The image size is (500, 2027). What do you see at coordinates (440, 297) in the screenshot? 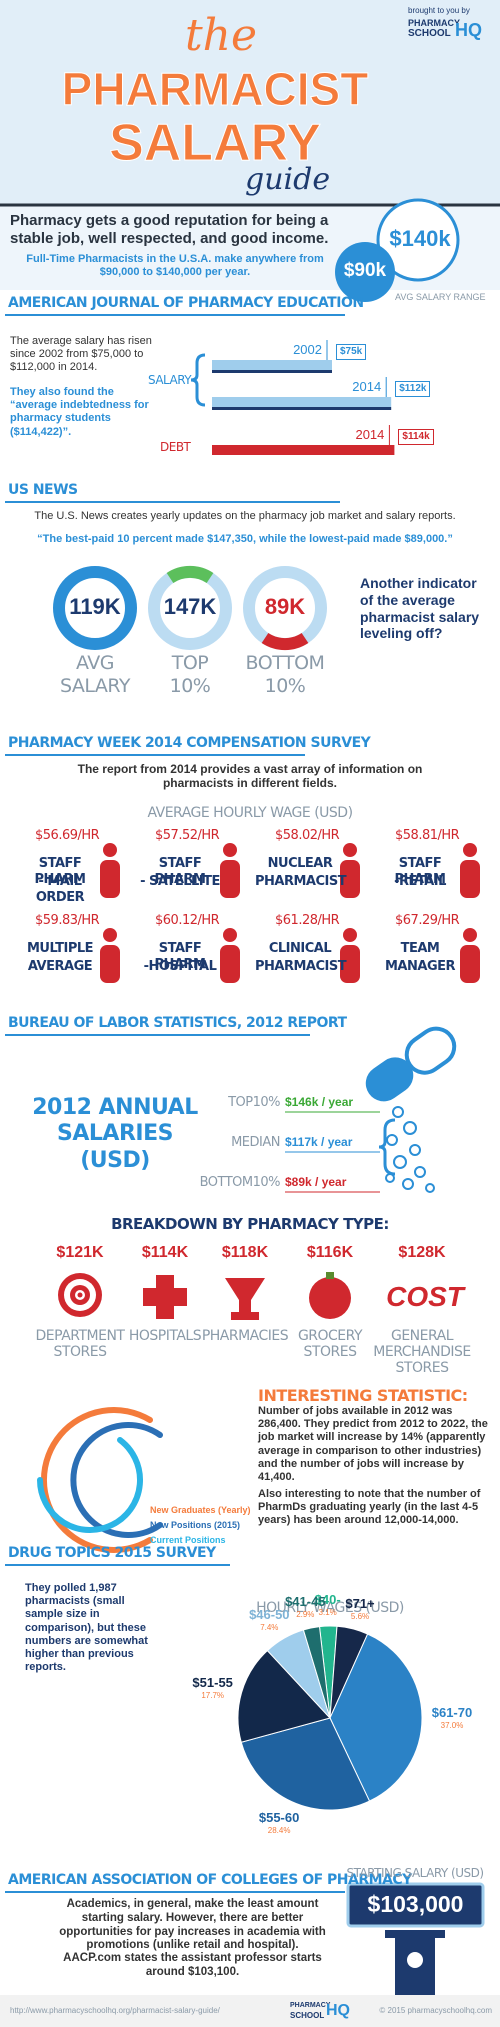
I see `range-label: AVG SALARY RANGE` at bounding box center [440, 297].